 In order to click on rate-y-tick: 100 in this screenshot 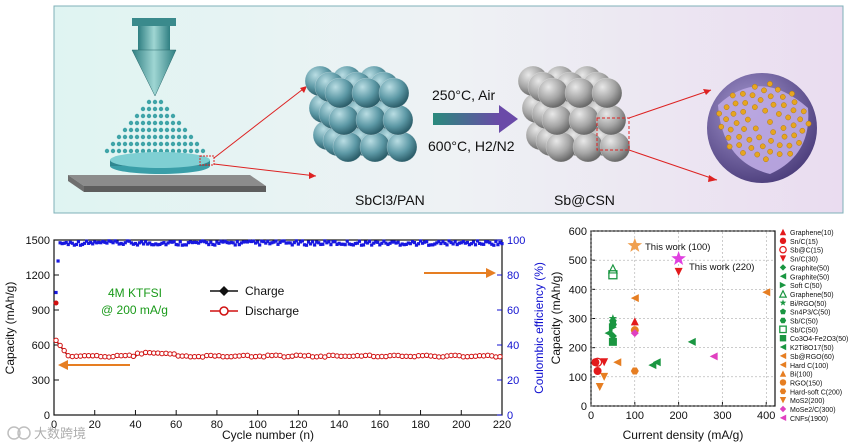, I will do `click(578, 378)`.